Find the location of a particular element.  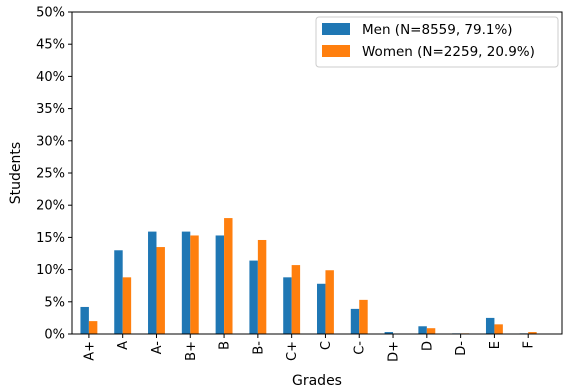

bar-men-B- is located at coordinates (253, 297).